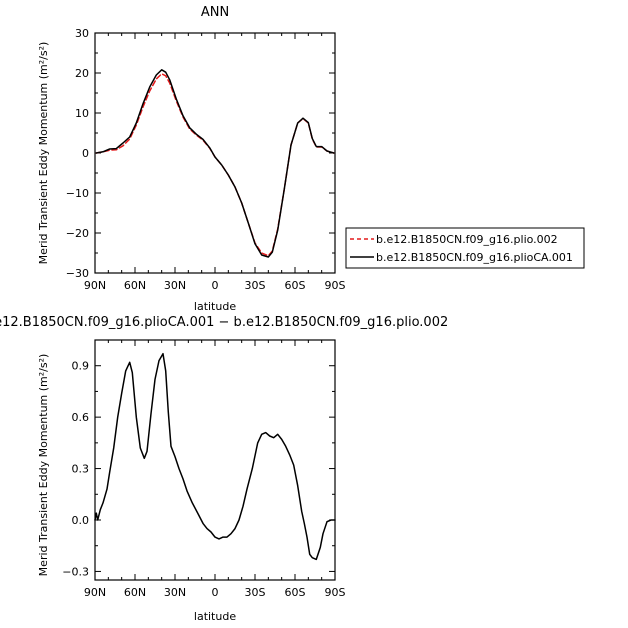 The image size is (628, 628). Describe the element at coordinates (75, 571) in the screenshot. I see `bottom-y-tick-label: −0.3` at that location.